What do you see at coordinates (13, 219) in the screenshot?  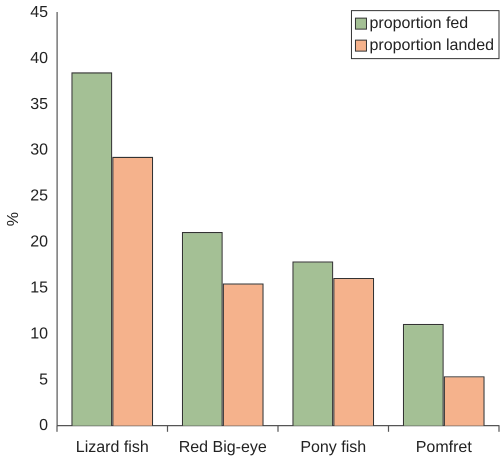 I see `y-axis-title: %` at bounding box center [13, 219].